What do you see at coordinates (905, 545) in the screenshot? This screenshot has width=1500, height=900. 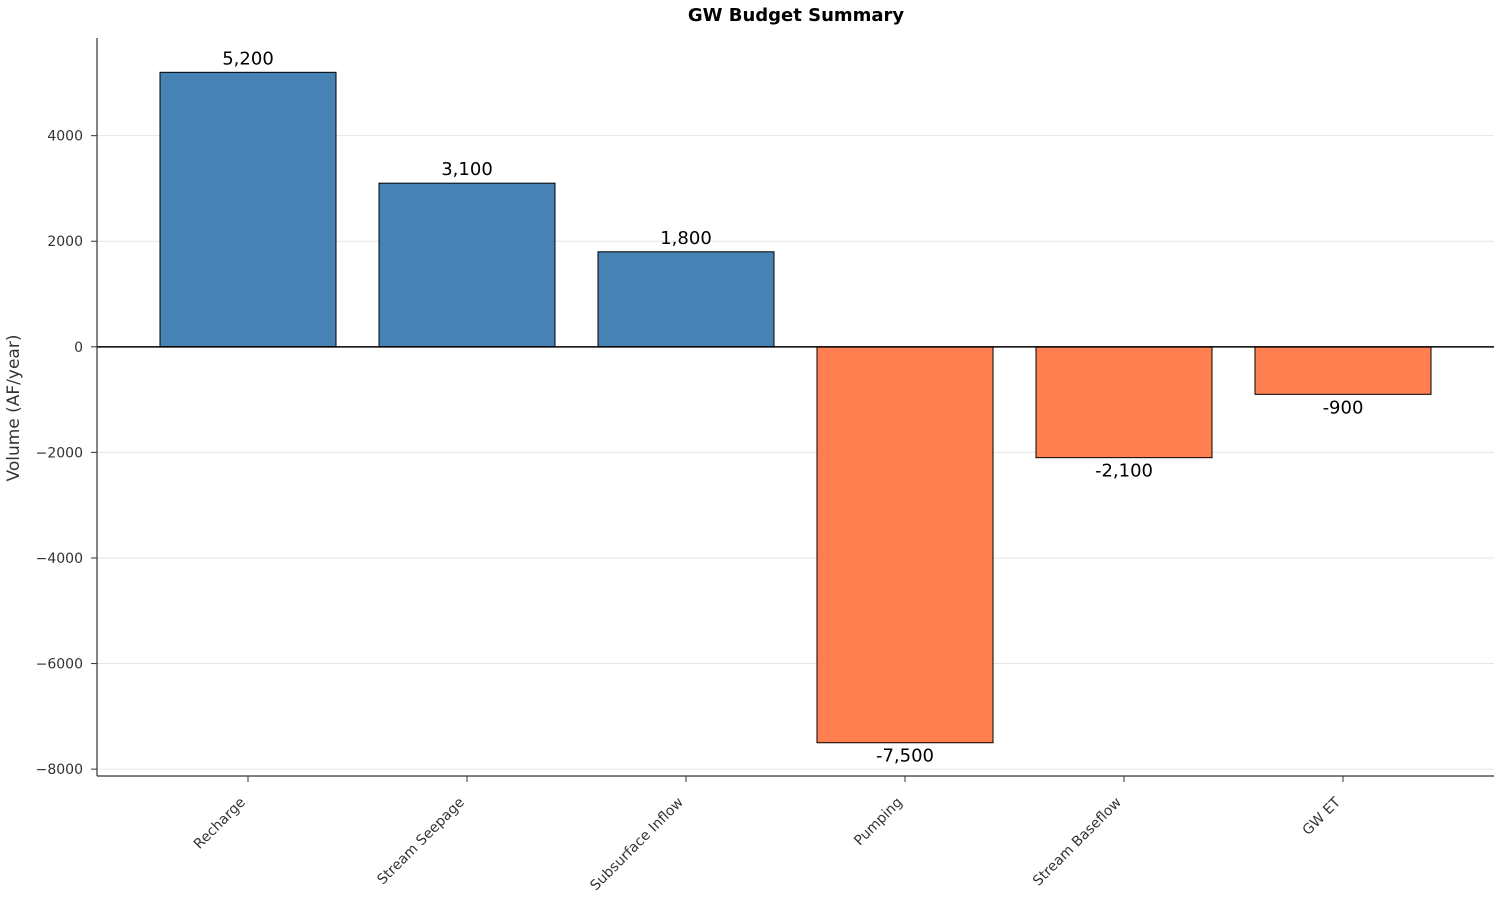 I see `bar-pumping` at bounding box center [905, 545].